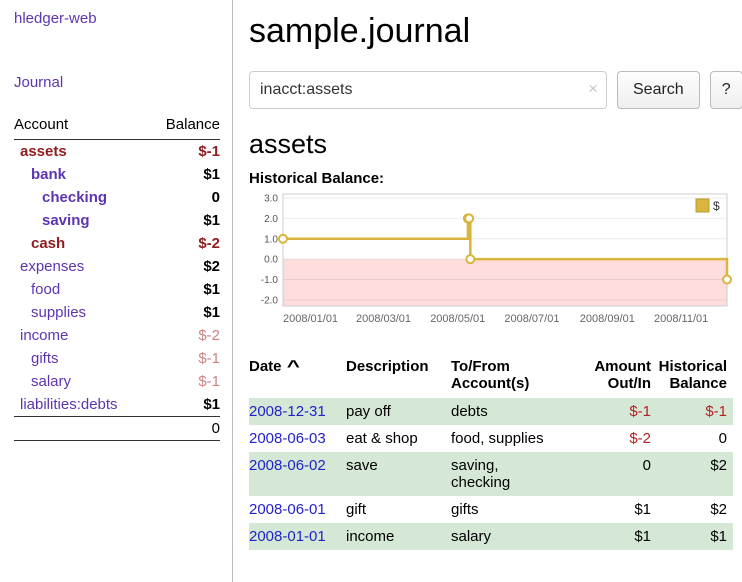  What do you see at coordinates (702, 205) in the screenshot?
I see `chart-legend-swatch` at bounding box center [702, 205].